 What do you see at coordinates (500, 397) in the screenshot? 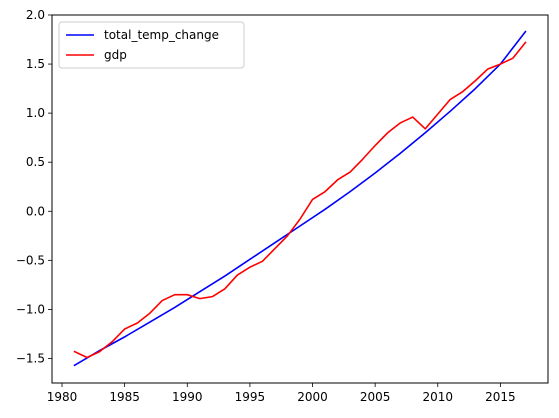
I see `x-tick-label: 2015` at bounding box center [500, 397].